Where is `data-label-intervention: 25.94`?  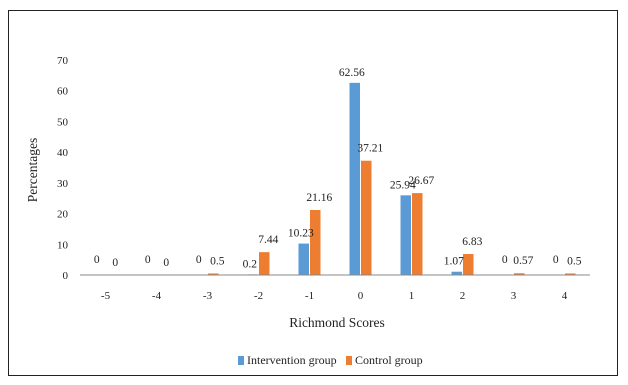
data-label-intervention: 25.94 is located at coordinates (403, 185).